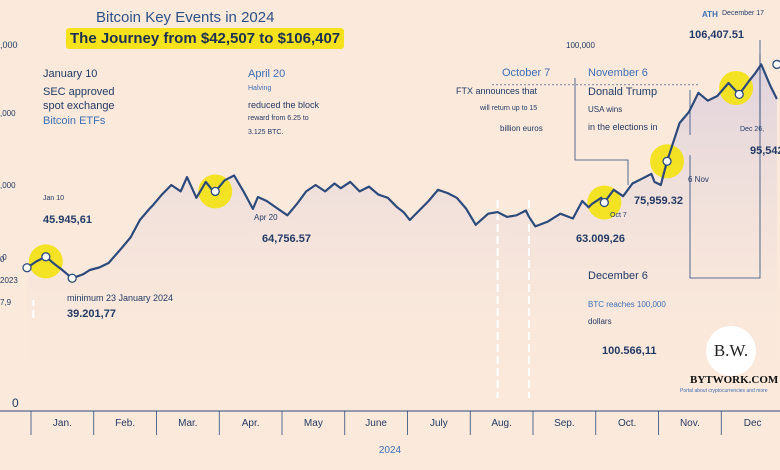 This screenshot has height=470, width=780. Describe the element at coordinates (91, 314) in the screenshot. I see `minimum-value: 39.201,77` at that location.